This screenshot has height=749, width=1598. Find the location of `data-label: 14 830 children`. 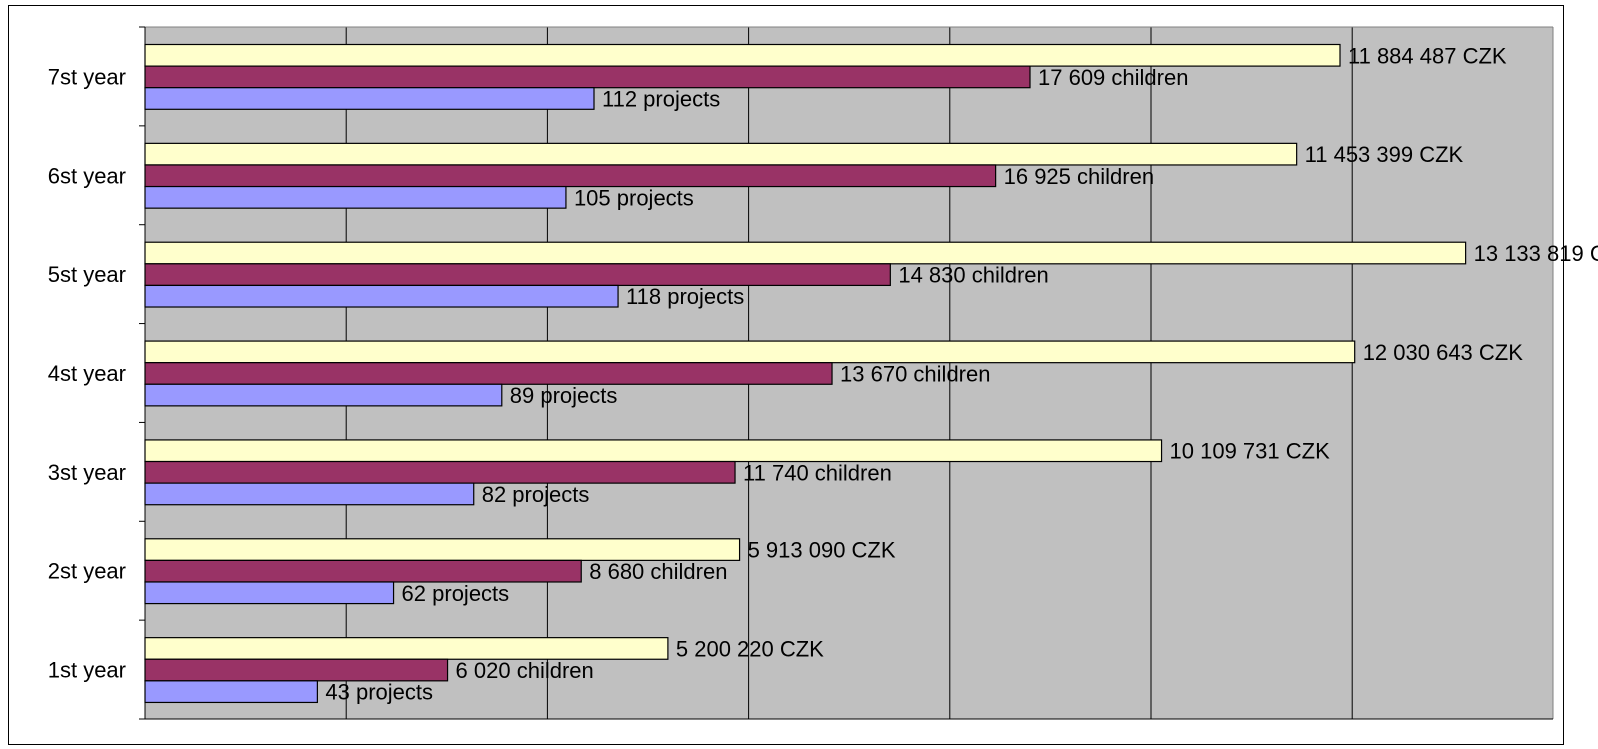

data-label: 14 830 children is located at coordinates (973, 275).